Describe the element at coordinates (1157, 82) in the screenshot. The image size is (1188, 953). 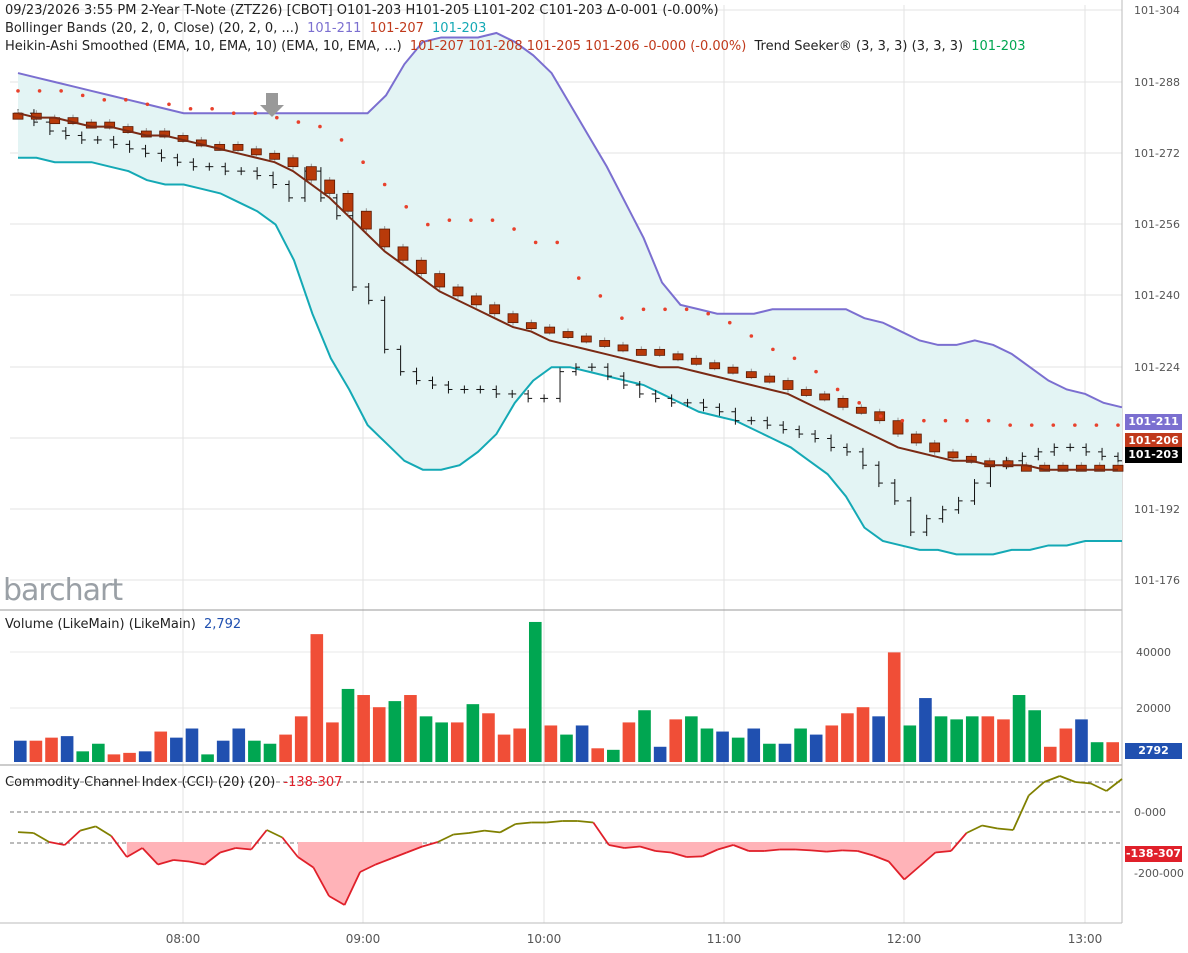
I see `price-axis-label: 101-288` at that location.